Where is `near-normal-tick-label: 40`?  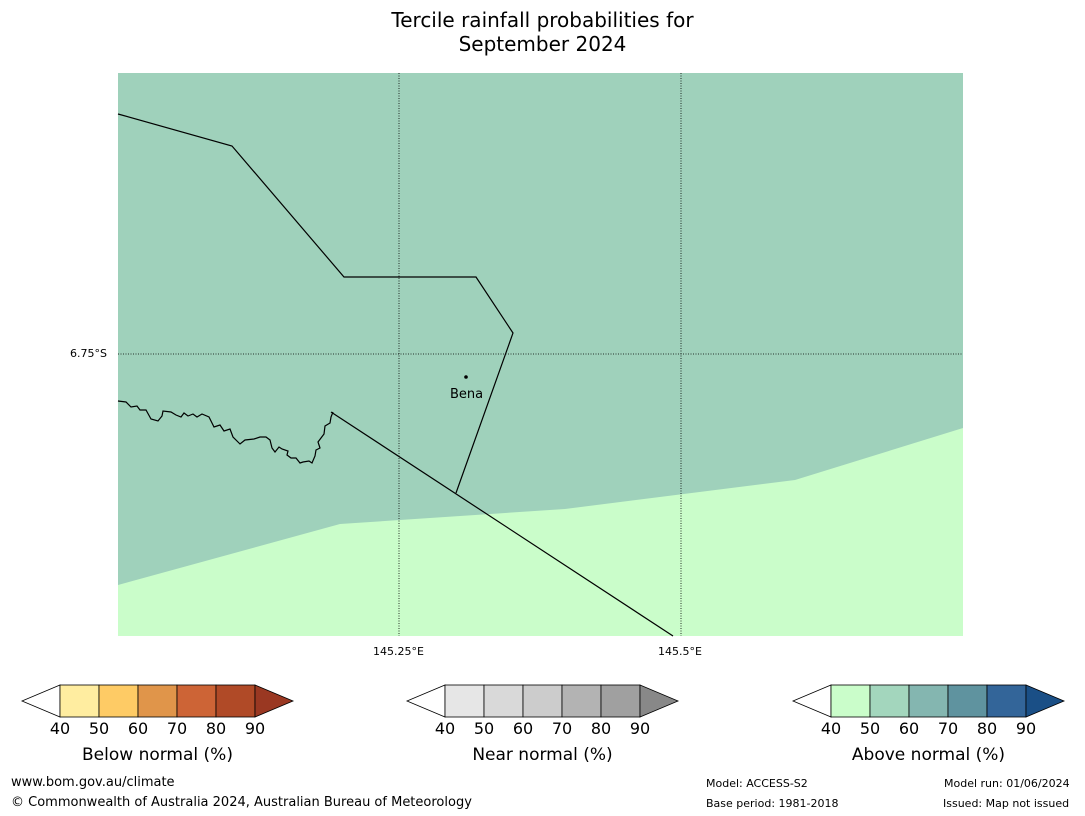
near-normal-tick-label: 40 is located at coordinates (445, 728).